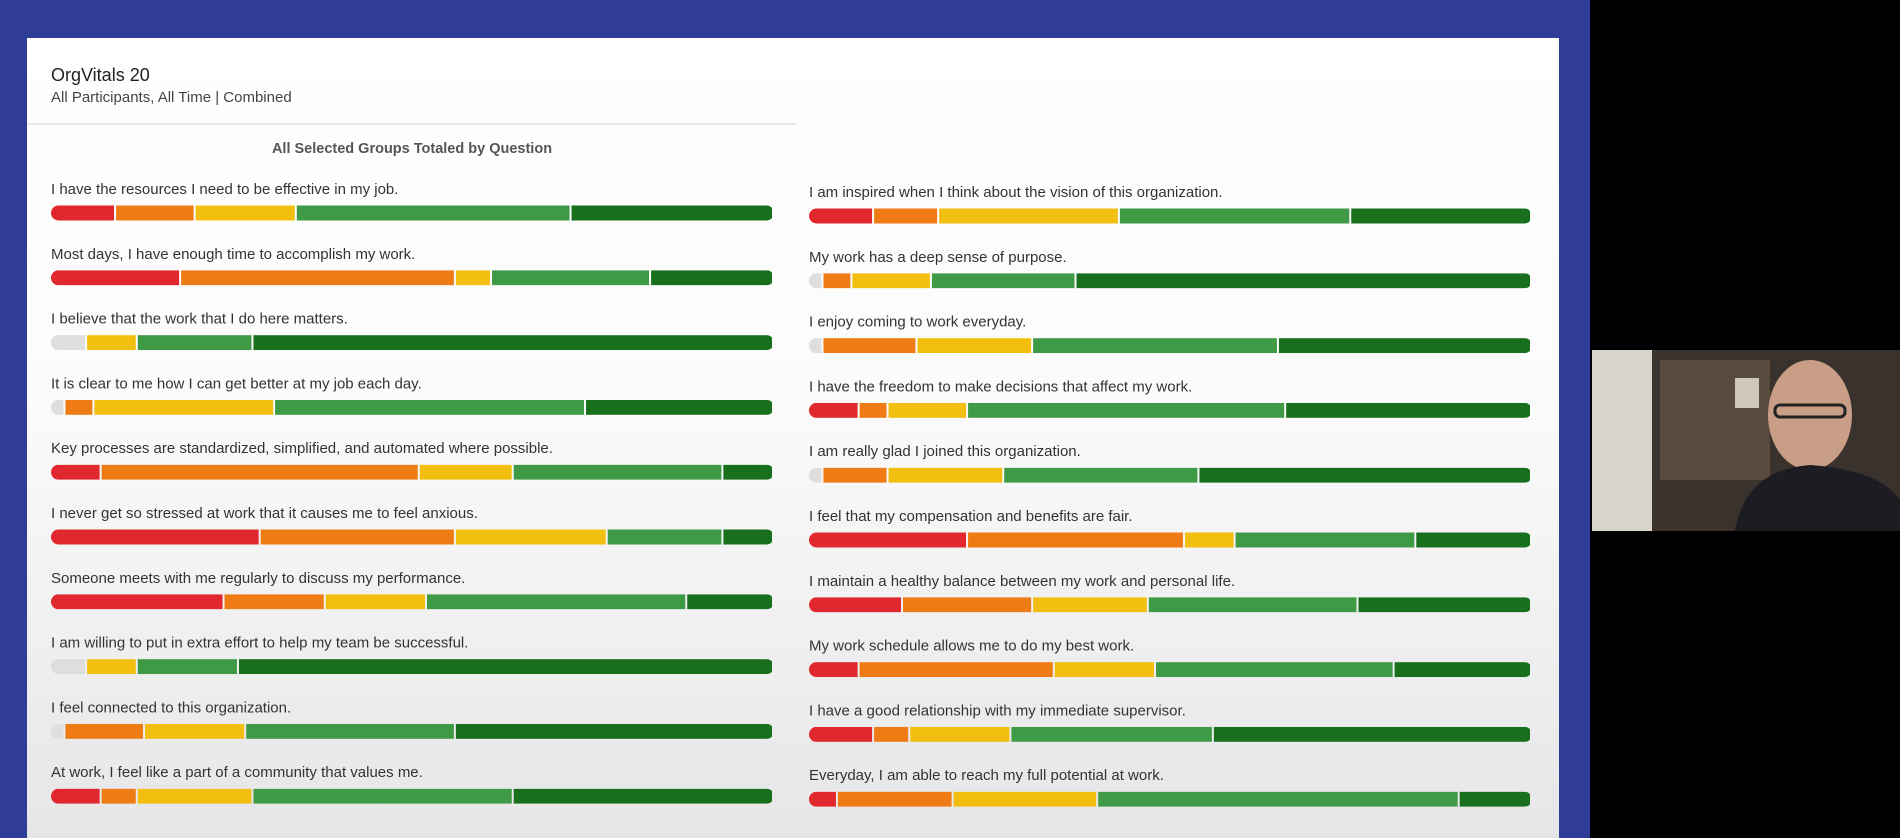 The width and height of the screenshot is (1900, 838). I want to click on person-head, so click(1810, 415).